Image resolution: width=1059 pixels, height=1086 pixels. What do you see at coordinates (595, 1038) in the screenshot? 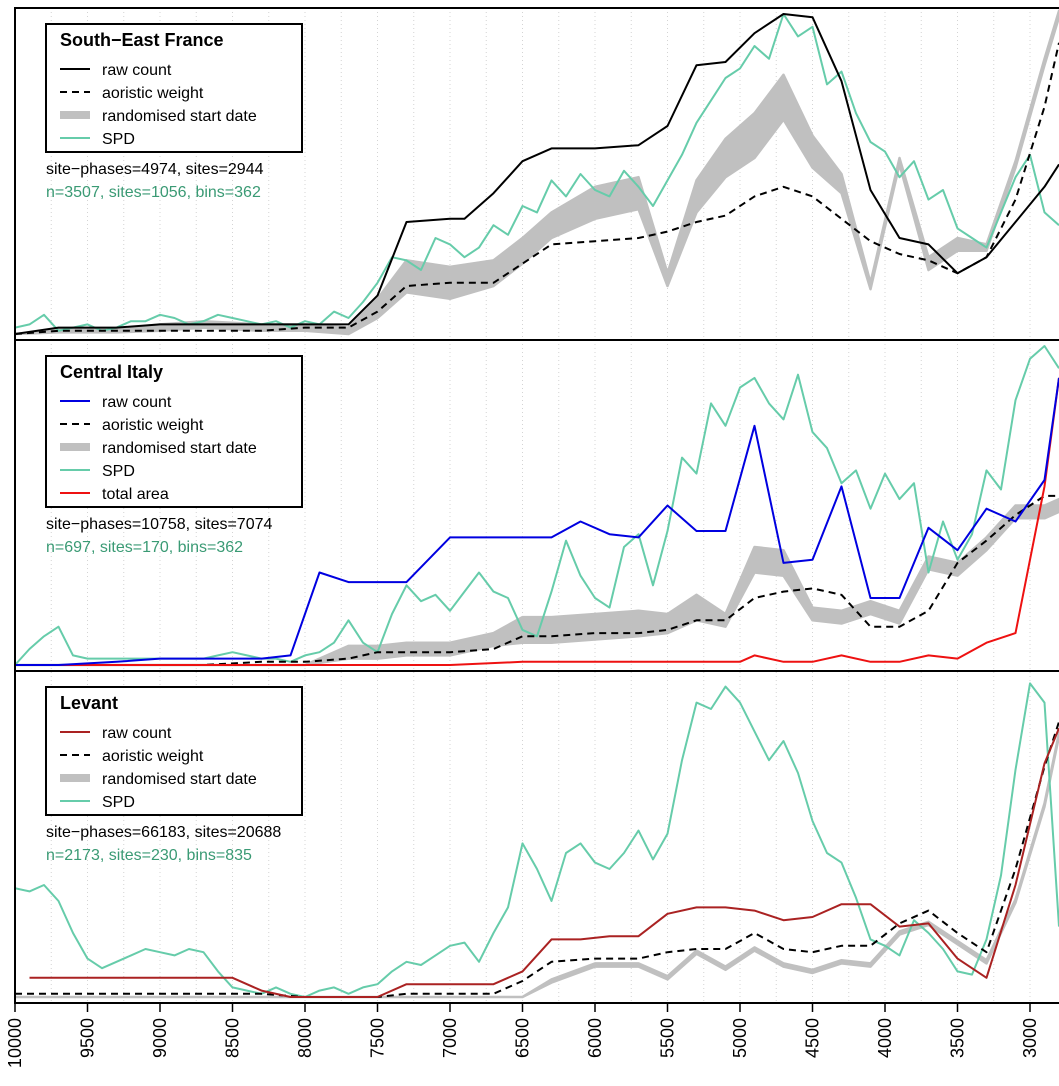
I see `x-tick-label: 6000` at bounding box center [595, 1038].